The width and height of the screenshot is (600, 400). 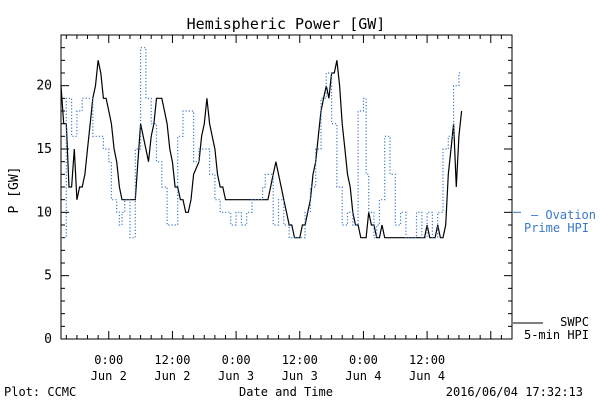 What do you see at coordinates (44, 86) in the screenshot?
I see `y-tick-label: 20` at bounding box center [44, 86].